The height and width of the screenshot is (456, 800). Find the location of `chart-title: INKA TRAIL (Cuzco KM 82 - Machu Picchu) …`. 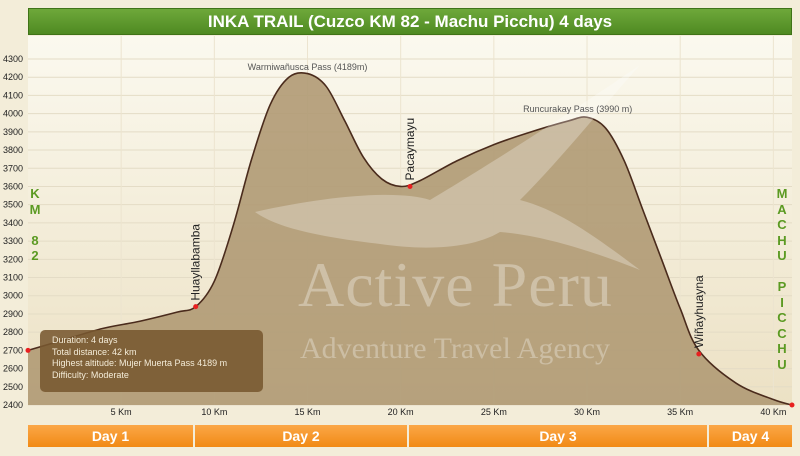

chart-title: INKA TRAIL (Cuzco KM 82 - Machu Picchu) … is located at coordinates (410, 21).